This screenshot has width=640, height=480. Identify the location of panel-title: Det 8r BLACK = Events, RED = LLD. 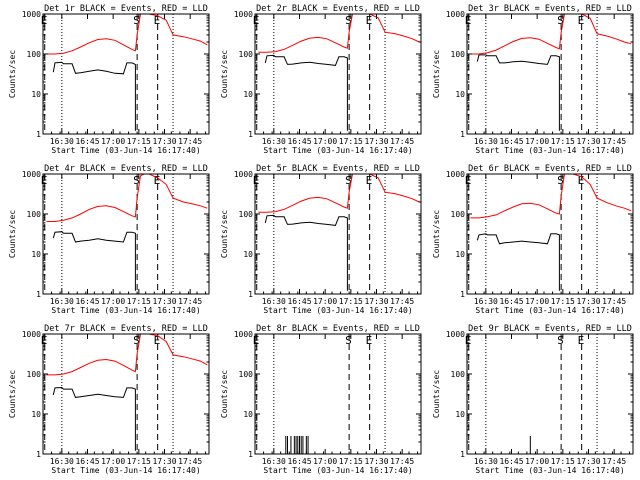
(338, 329).